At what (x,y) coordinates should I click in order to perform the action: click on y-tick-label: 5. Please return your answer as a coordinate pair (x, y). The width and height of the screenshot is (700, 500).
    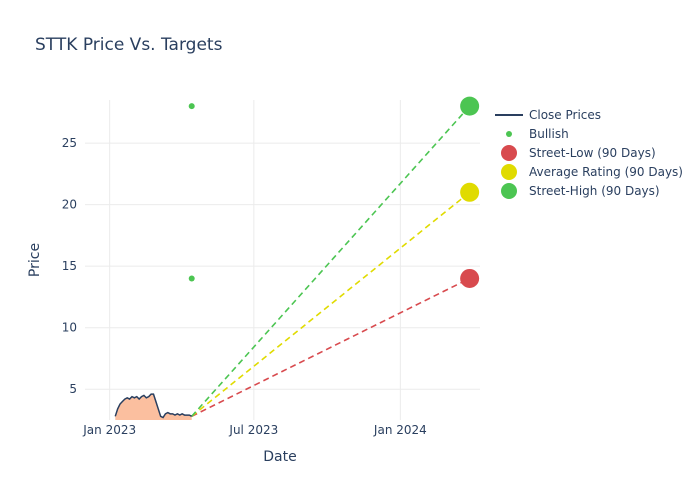
    Looking at the image, I should click on (73, 389).